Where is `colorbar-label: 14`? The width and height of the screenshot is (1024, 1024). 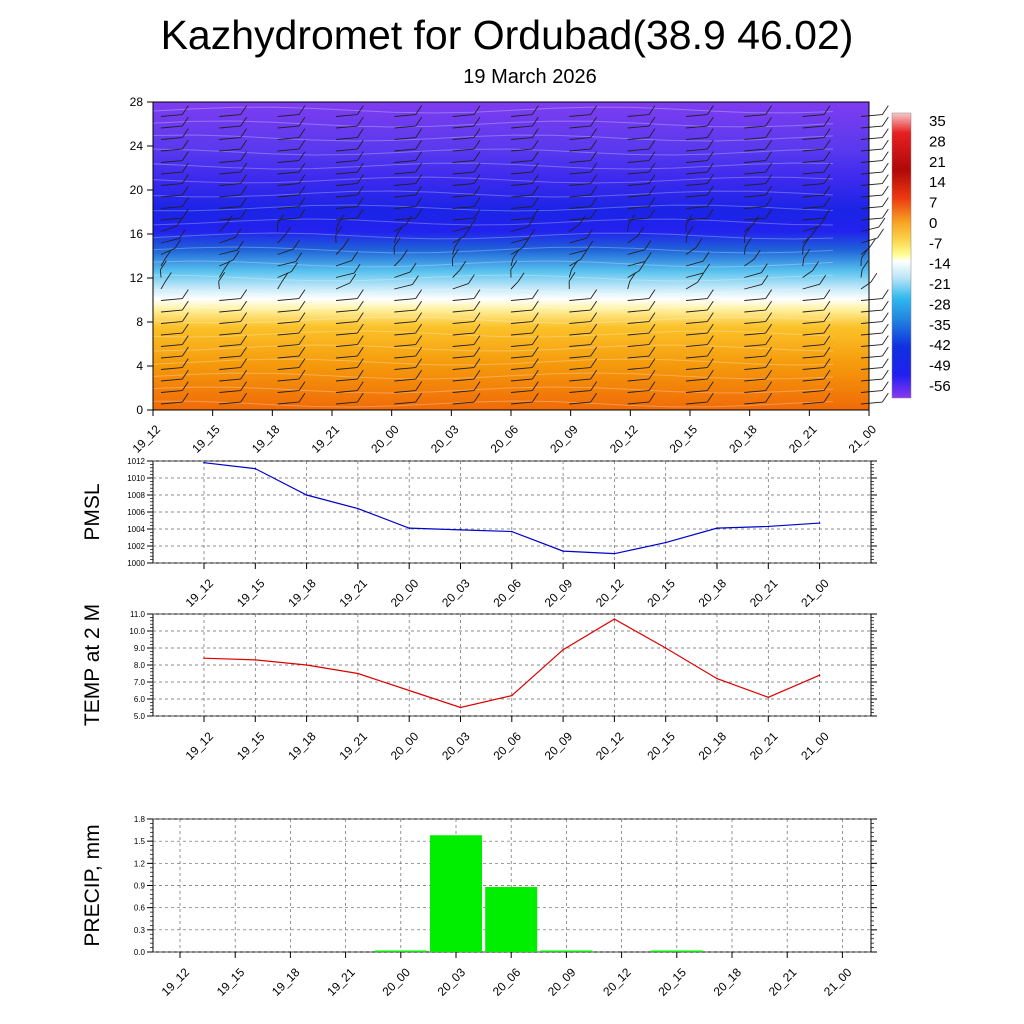 colorbar-label: 14 is located at coordinates (937, 182).